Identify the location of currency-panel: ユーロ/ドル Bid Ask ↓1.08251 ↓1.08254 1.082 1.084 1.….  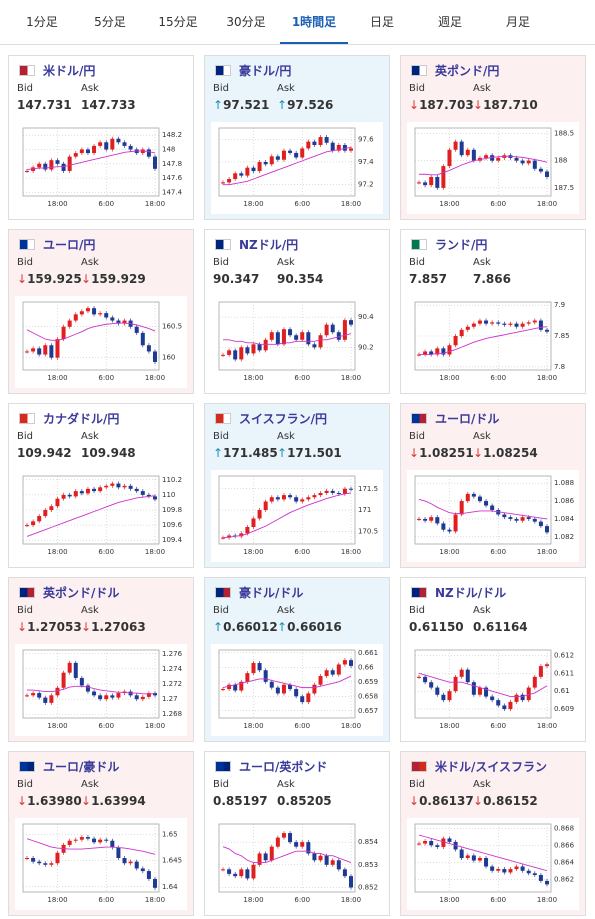
(493, 485).